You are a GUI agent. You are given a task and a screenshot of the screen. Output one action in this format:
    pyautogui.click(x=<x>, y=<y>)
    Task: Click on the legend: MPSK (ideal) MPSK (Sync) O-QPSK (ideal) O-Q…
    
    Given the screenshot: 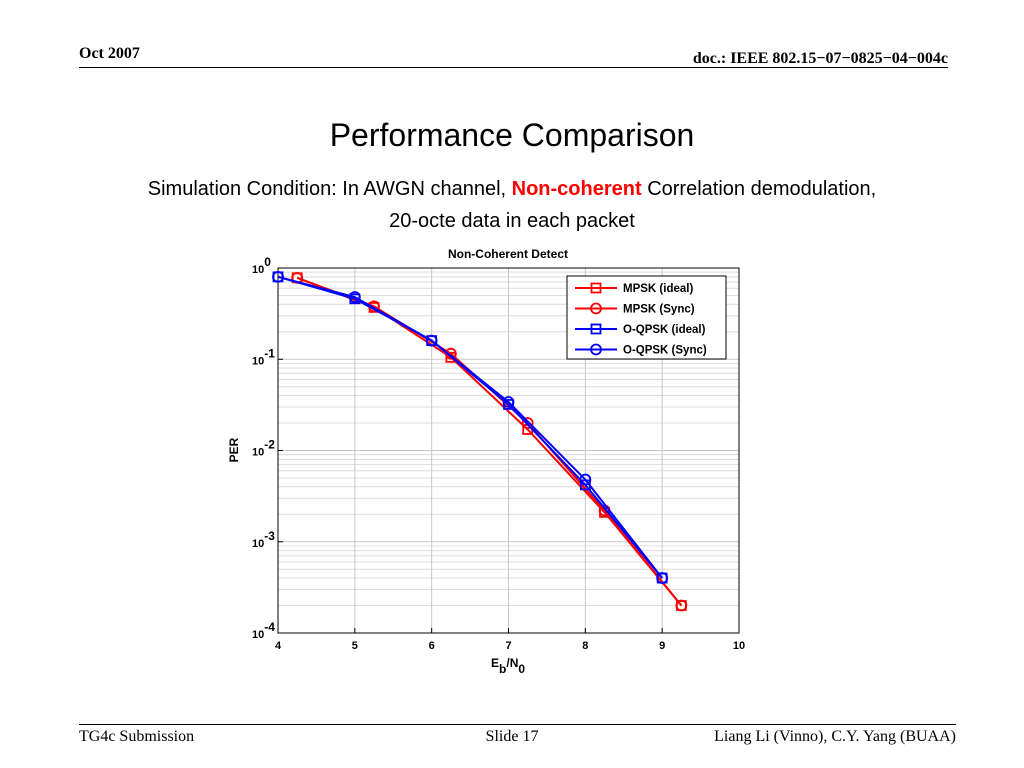 What is the action you would take?
    pyautogui.click(x=646, y=317)
    